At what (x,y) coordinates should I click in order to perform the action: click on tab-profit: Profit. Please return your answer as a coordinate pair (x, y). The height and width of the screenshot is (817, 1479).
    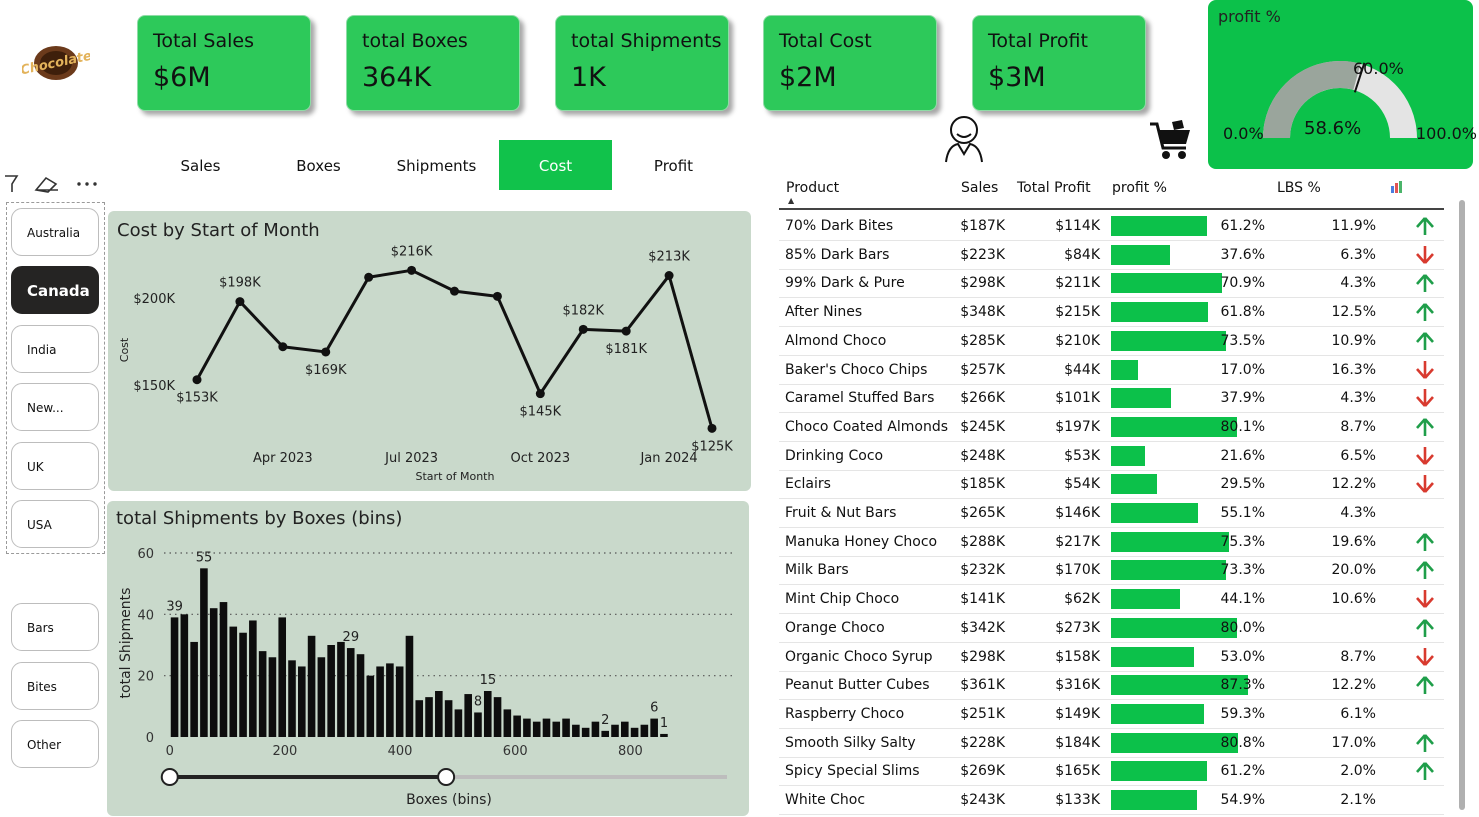
    Looking at the image, I should click on (673, 166).